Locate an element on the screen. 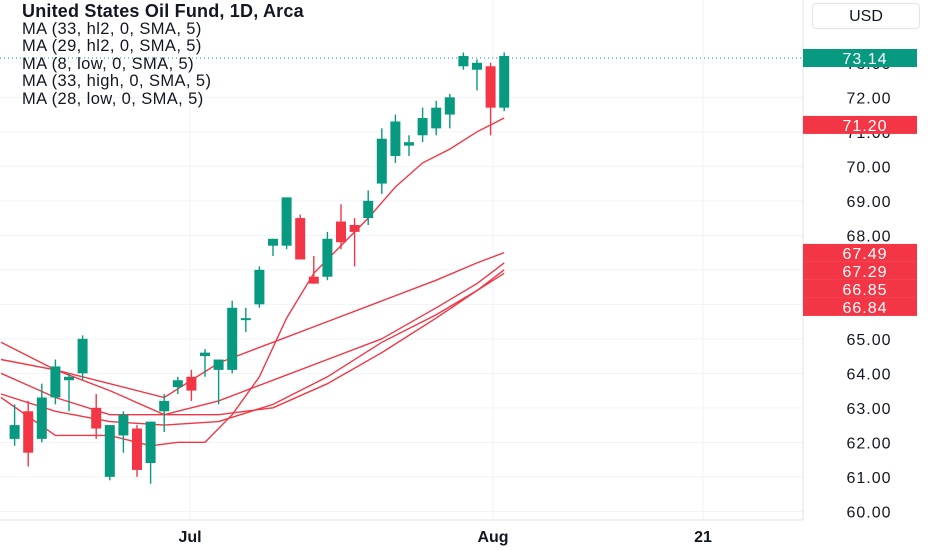 The image size is (932, 550). y-tick-label: 68.00 is located at coordinates (868, 236).